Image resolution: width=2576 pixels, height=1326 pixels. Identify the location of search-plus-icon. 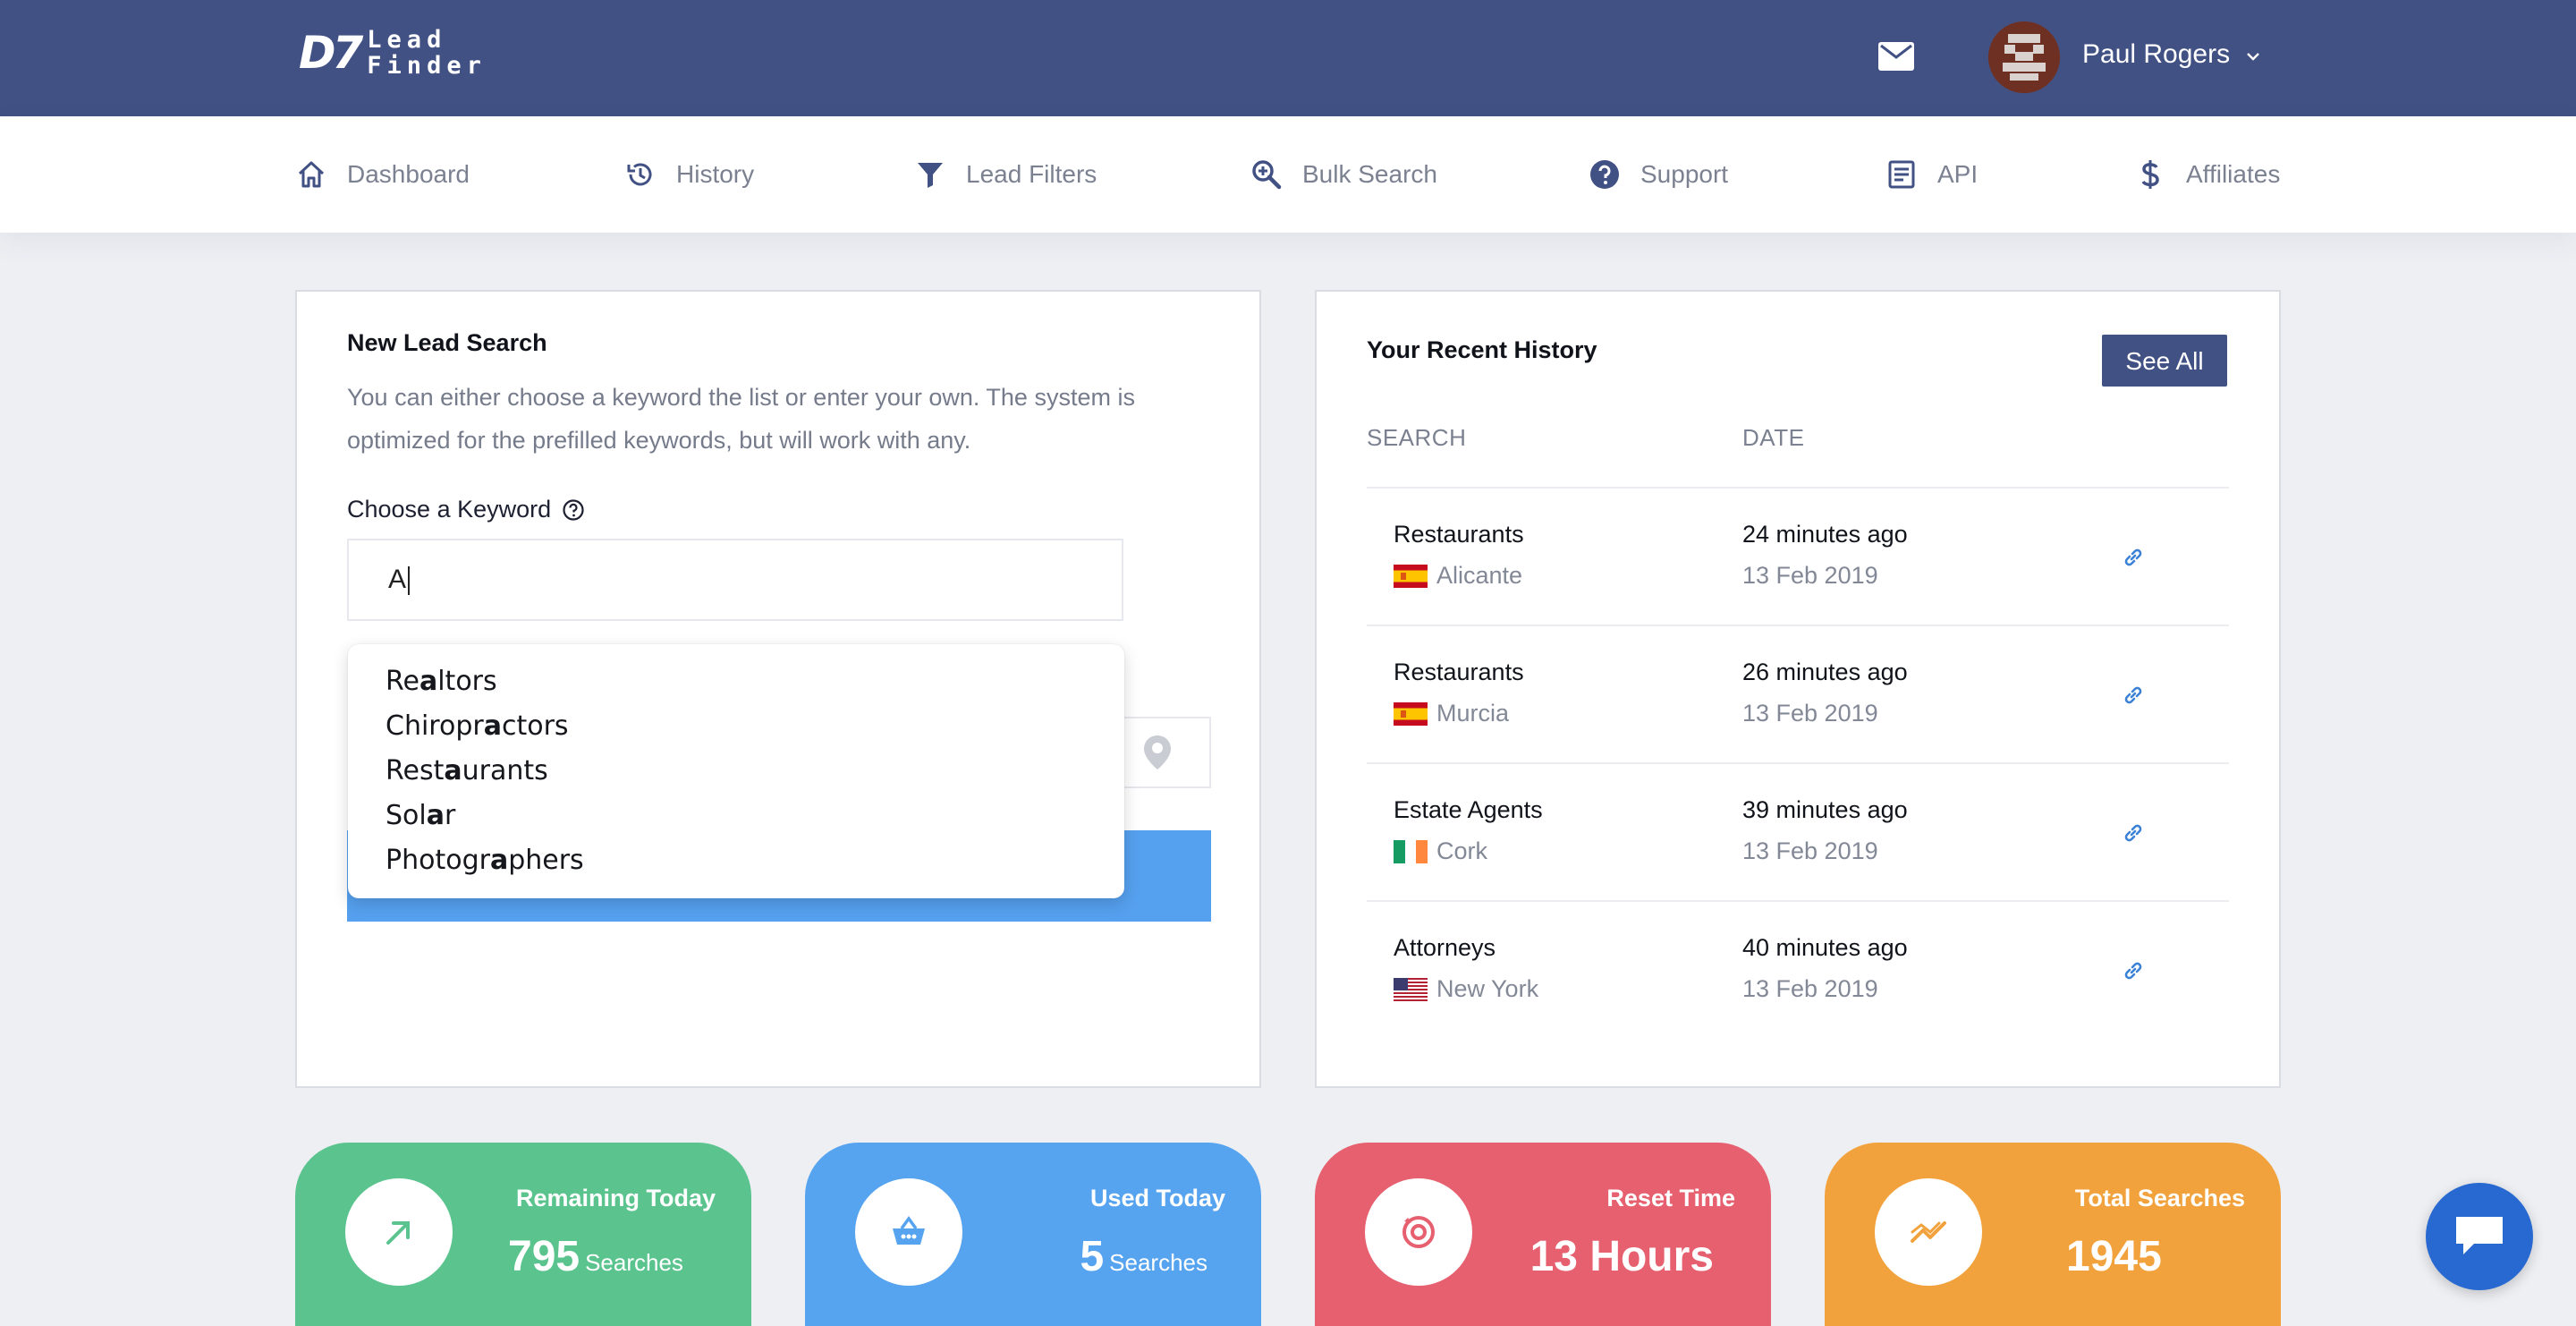
(1267, 175).